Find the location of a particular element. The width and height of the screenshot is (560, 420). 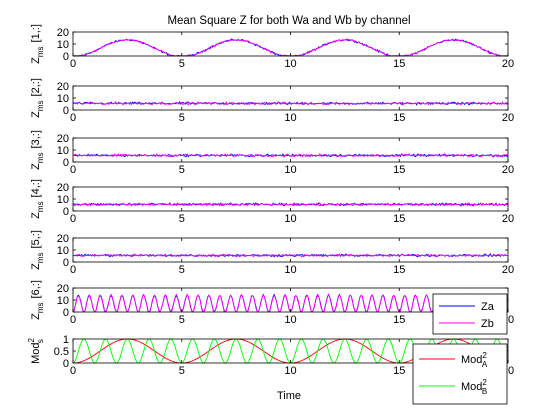

y-axis-label-1: Zms [1,:] is located at coordinates (37, 44).